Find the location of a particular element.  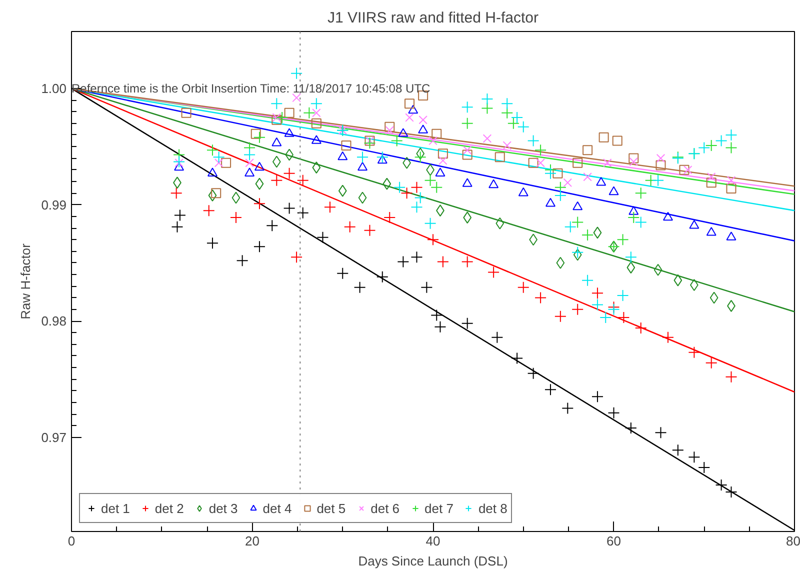

y-axis-title: Raw H-factor is located at coordinates (26, 281).